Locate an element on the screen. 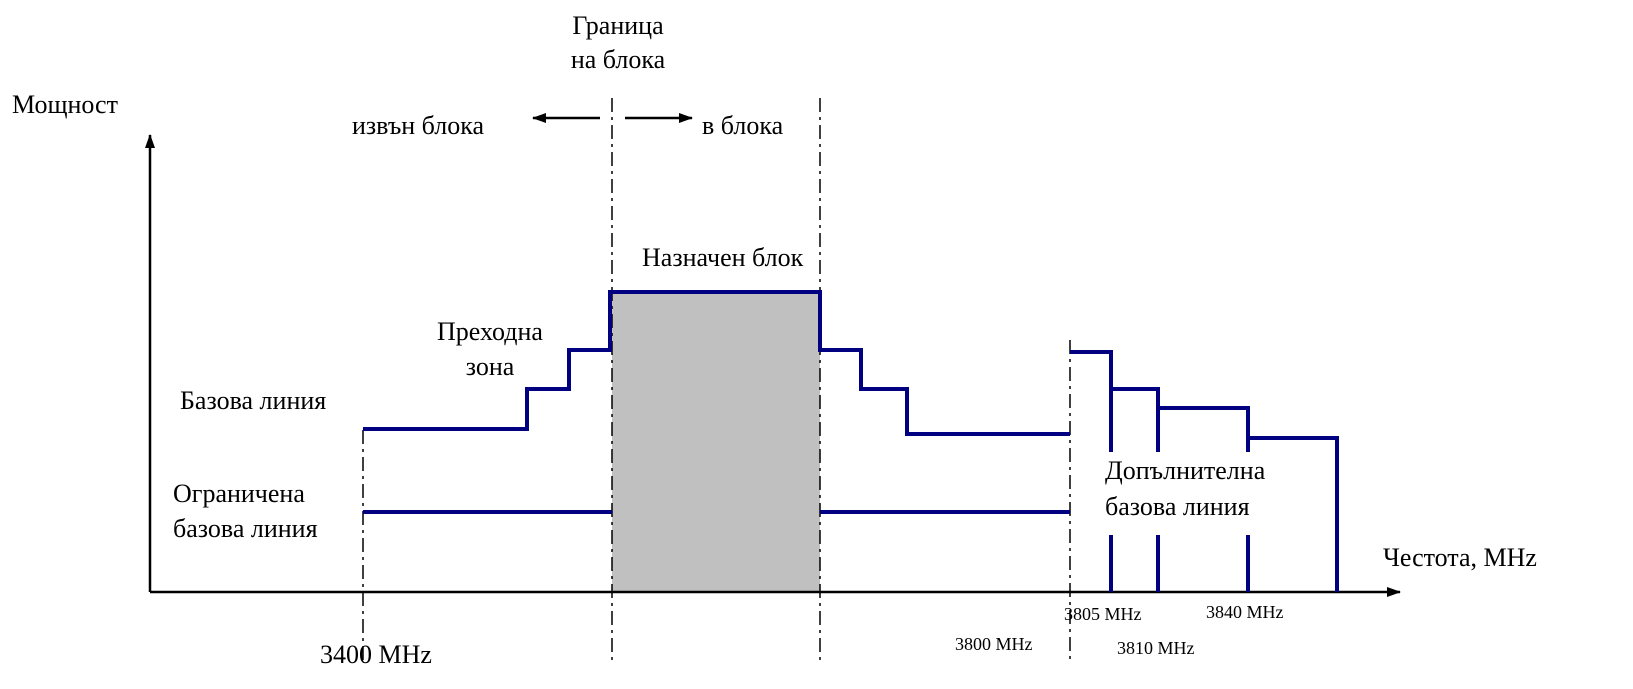  label: в блока is located at coordinates (743, 125).